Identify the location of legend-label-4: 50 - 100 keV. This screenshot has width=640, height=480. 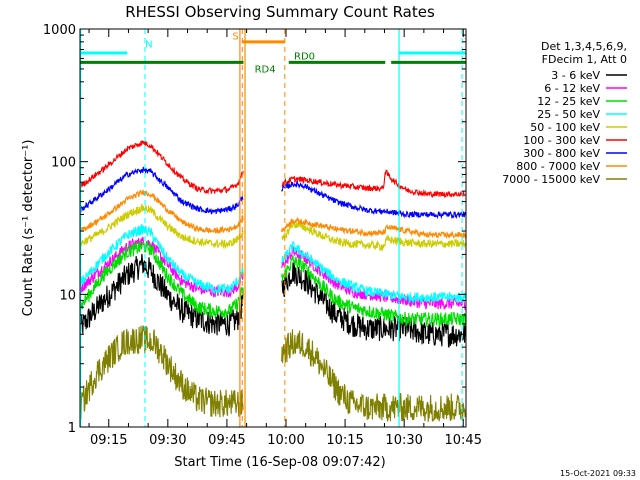
(565, 127).